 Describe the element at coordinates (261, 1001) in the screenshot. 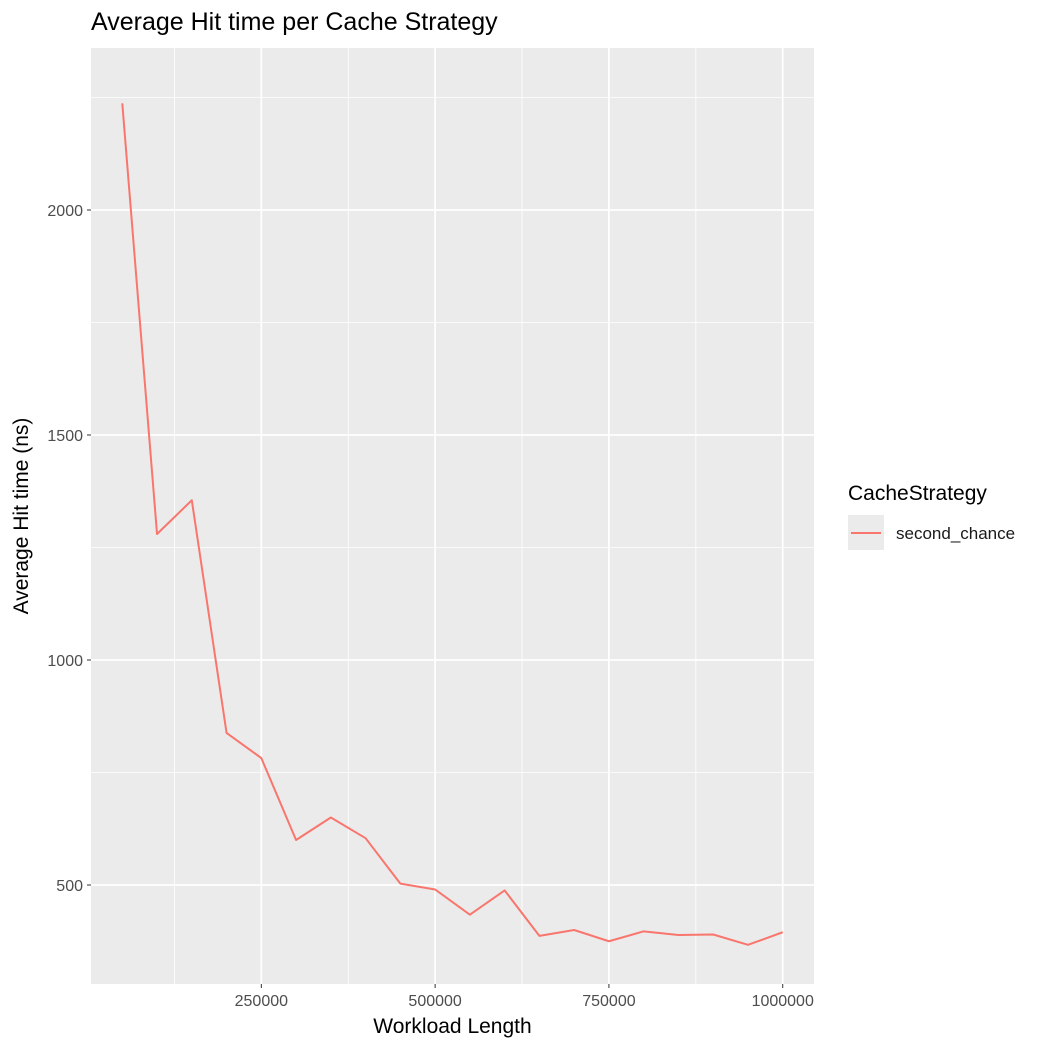

I see `x-tick-label: 250000` at that location.